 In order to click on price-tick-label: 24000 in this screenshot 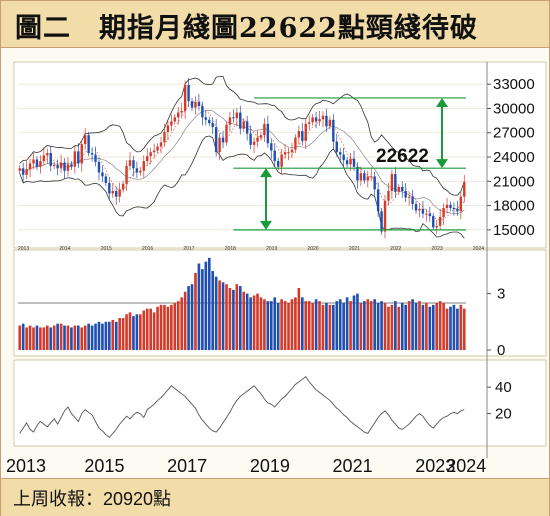, I will do `click(514, 157)`.